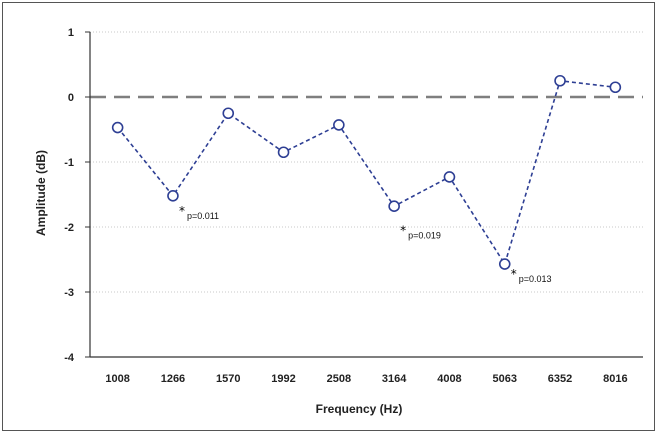 This screenshot has width=659, height=435. I want to click on x-tick-label-9: 8016, so click(615, 379).